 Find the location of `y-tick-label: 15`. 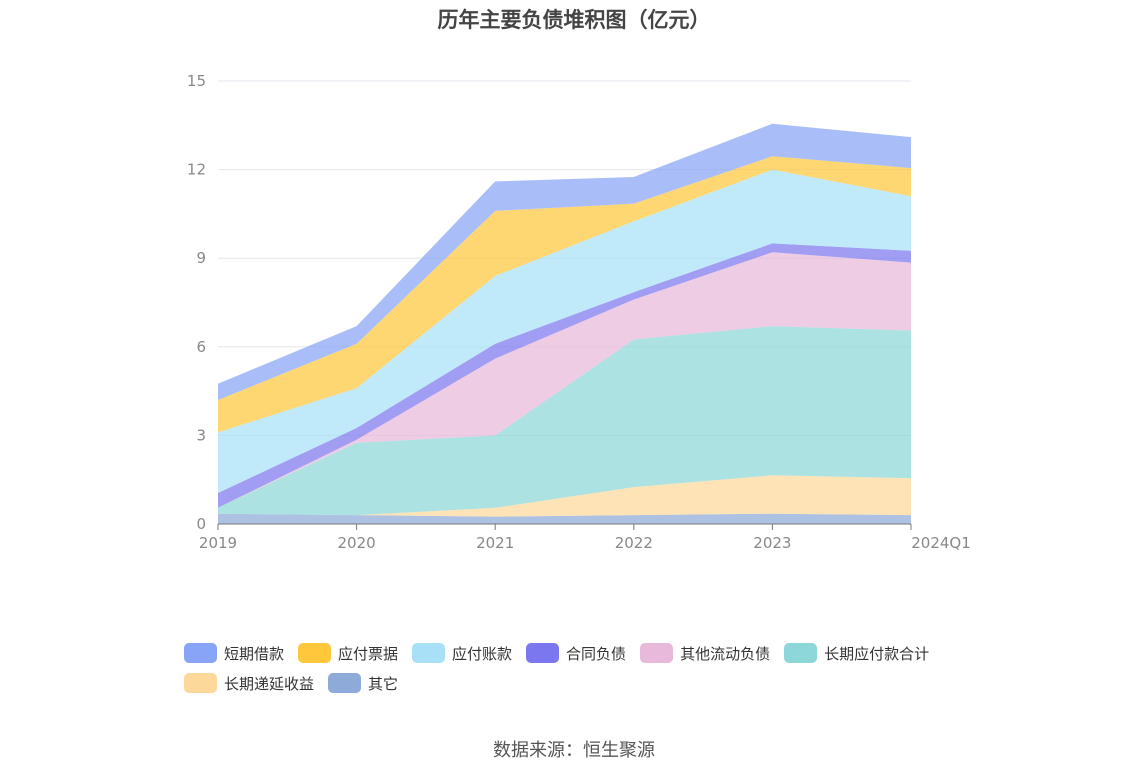

y-tick-label: 15 is located at coordinates (196, 81).